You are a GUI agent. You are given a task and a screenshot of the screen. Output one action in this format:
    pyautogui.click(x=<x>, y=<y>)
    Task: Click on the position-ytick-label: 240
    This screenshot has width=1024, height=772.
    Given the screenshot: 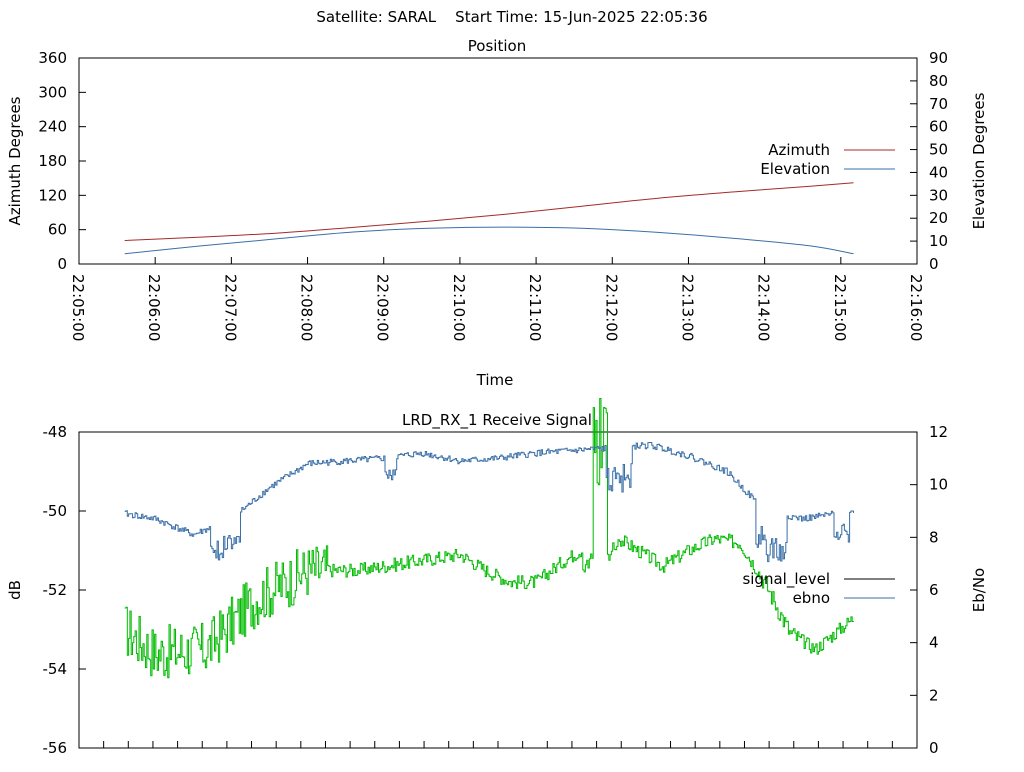 What is the action you would take?
    pyautogui.click(x=52, y=127)
    